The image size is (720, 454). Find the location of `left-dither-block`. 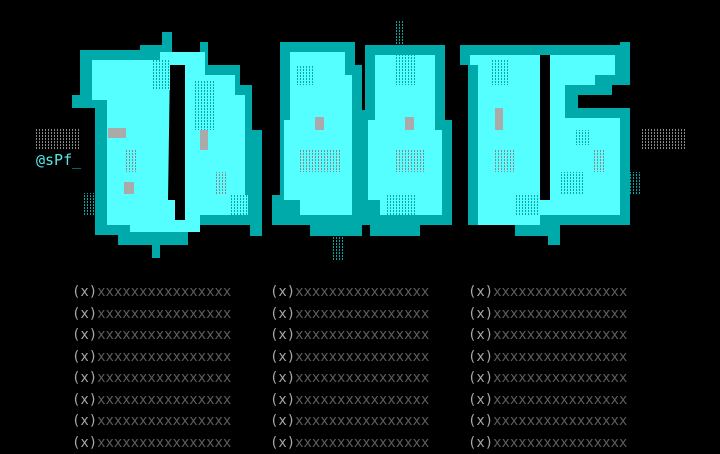

left-dither-block is located at coordinates (58, 139).